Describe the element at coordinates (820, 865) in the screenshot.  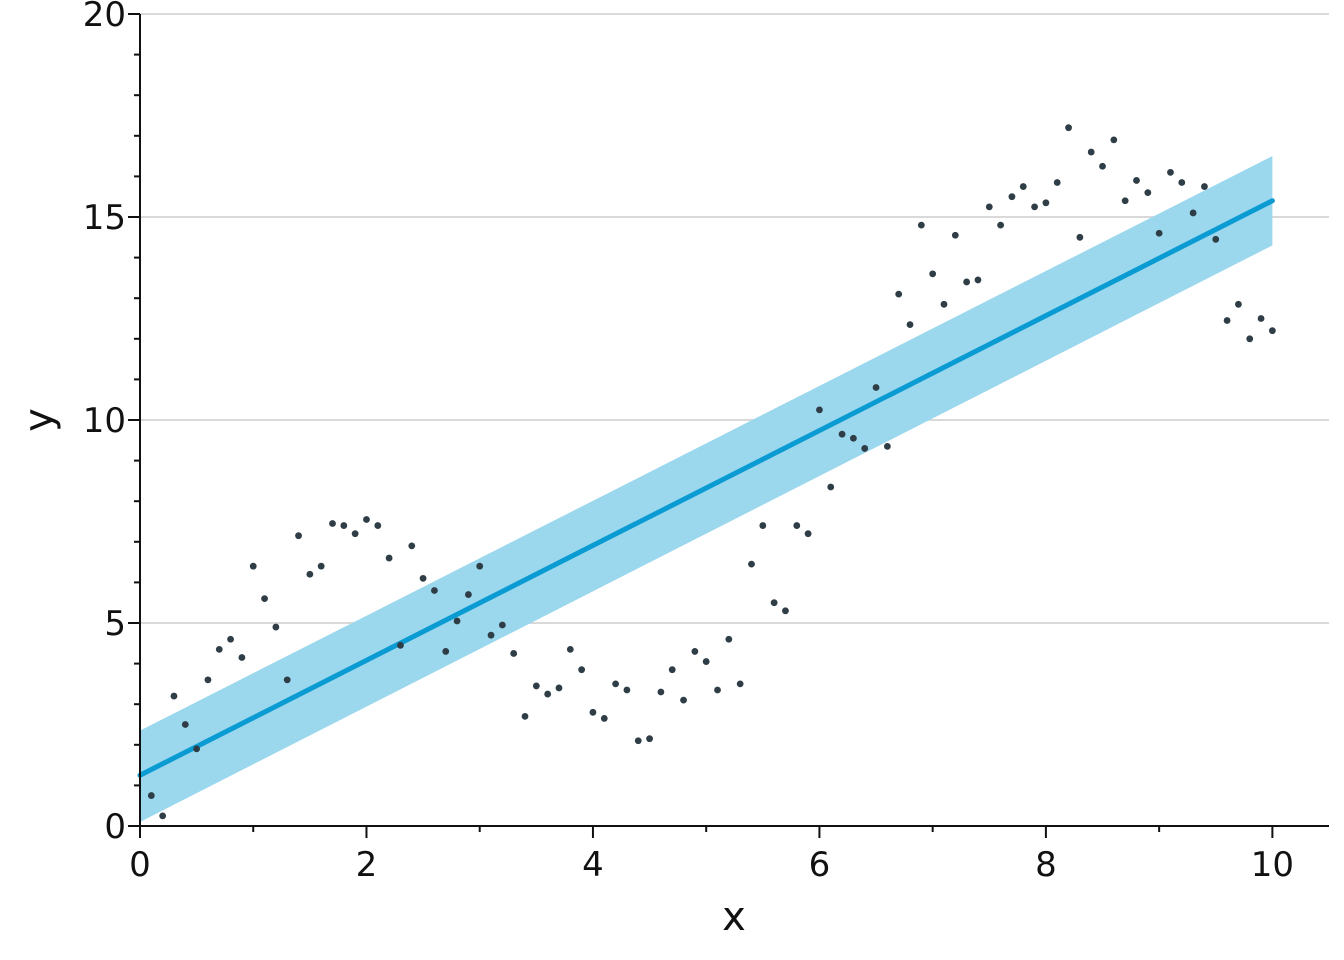
I see `x-tick-label-6: 6` at that location.